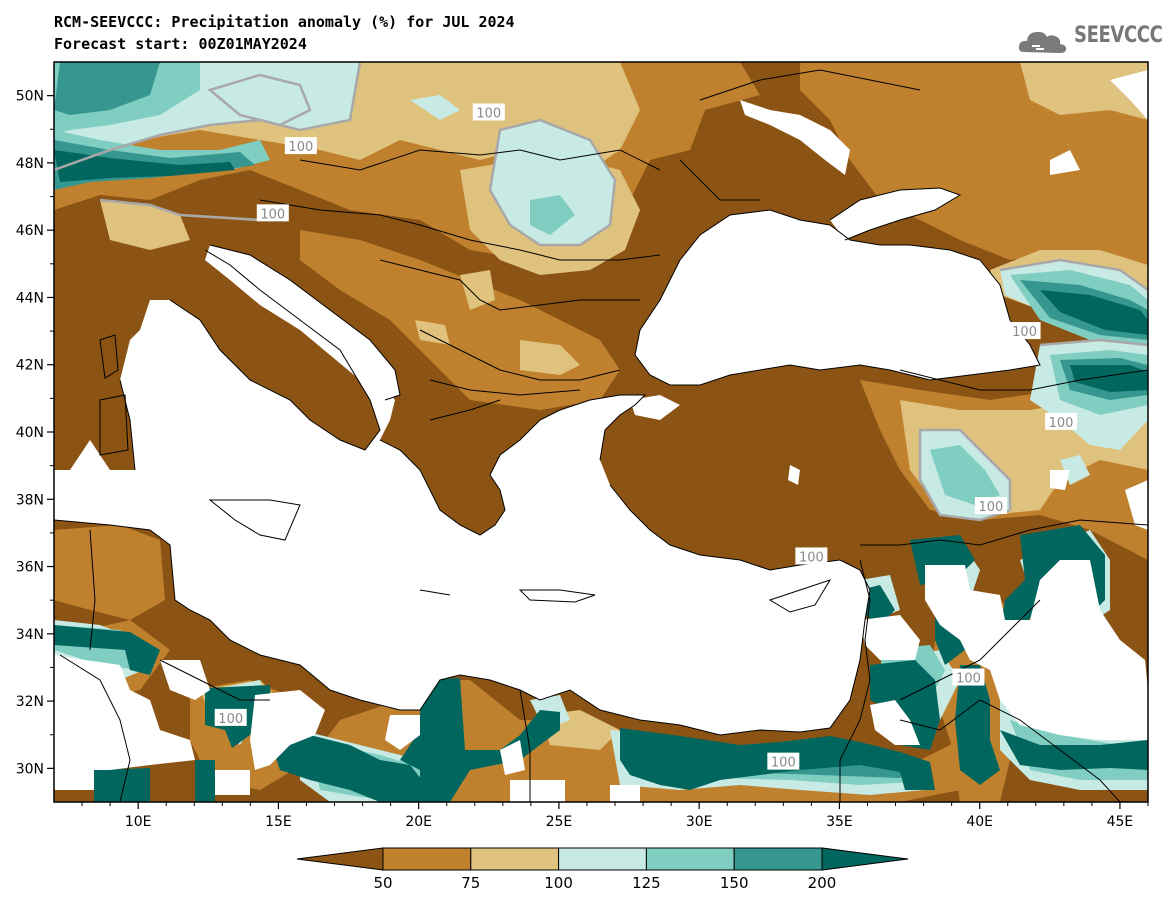 The image size is (1165, 907). Describe the element at coordinates (558, 883) in the screenshot. I see `colorbar-label: 100` at that location.